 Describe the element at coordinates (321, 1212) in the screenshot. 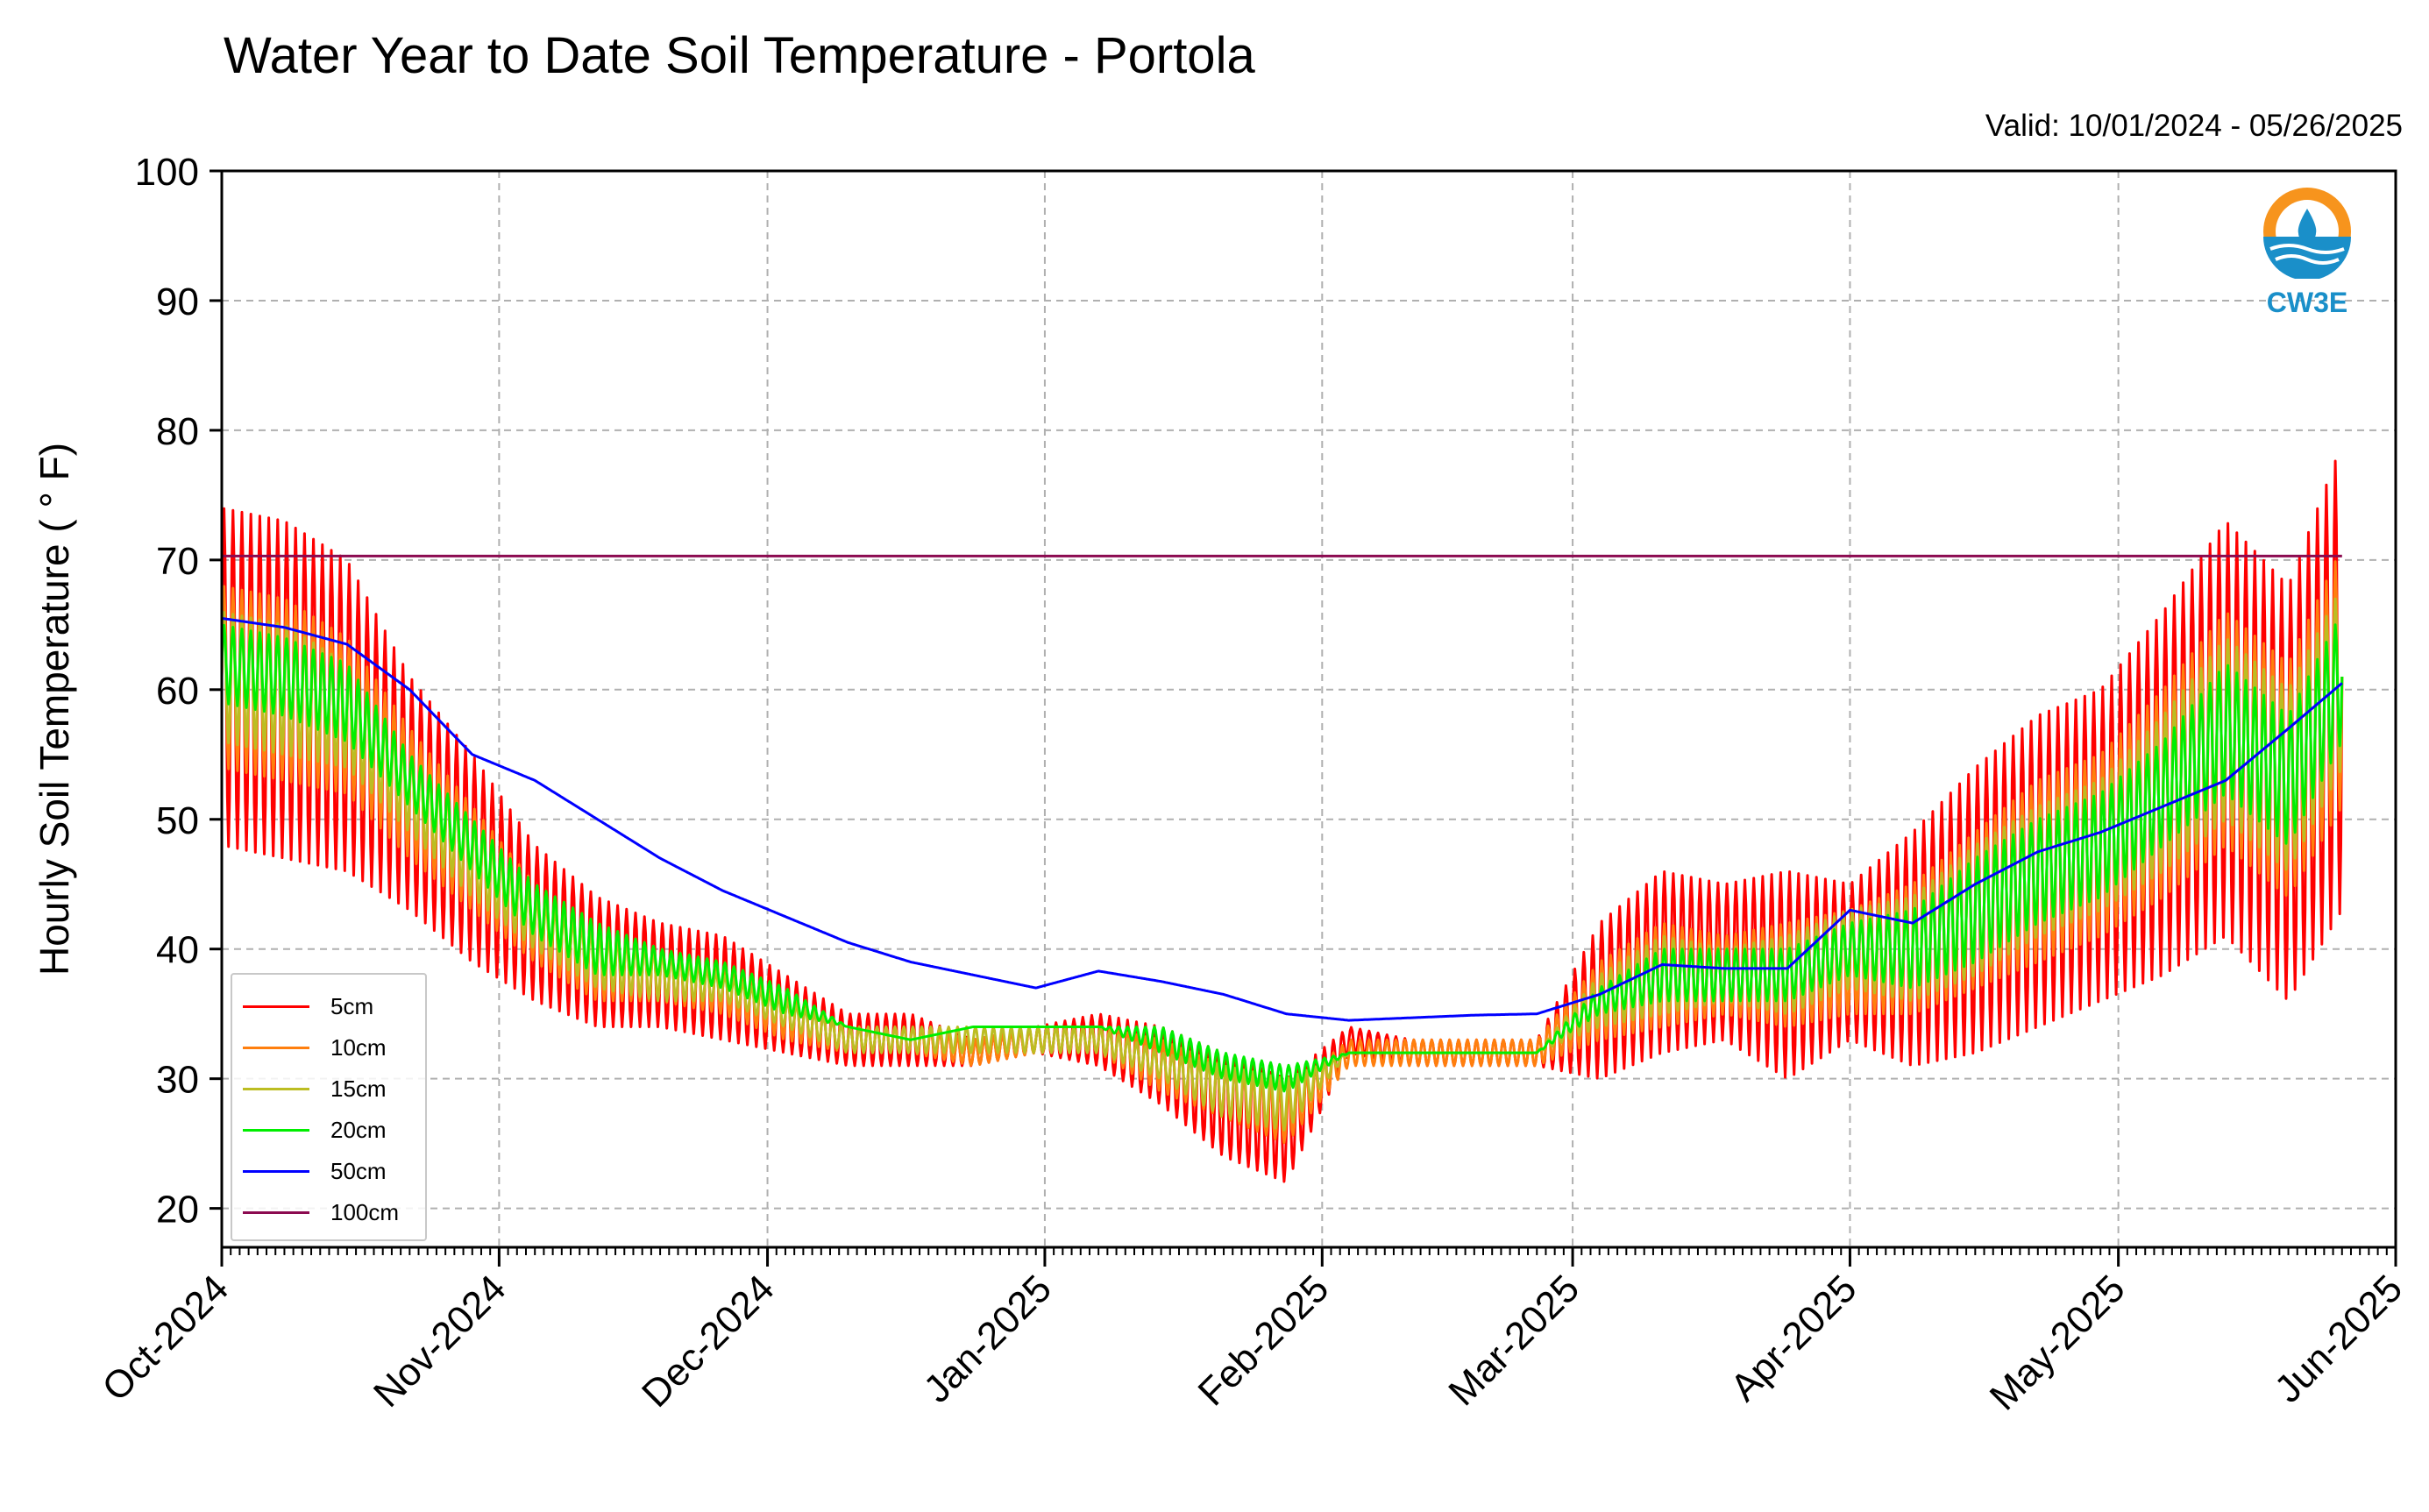

I see `legend-item: 100cm` at that location.